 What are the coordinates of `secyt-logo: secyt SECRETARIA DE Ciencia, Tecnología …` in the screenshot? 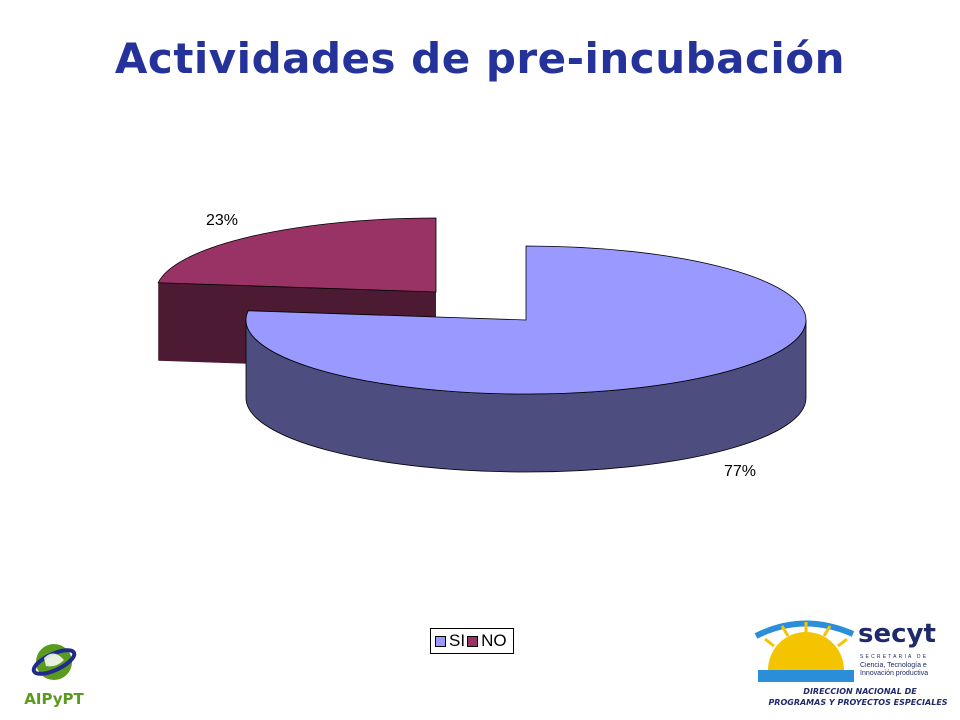 It's located at (851, 663).